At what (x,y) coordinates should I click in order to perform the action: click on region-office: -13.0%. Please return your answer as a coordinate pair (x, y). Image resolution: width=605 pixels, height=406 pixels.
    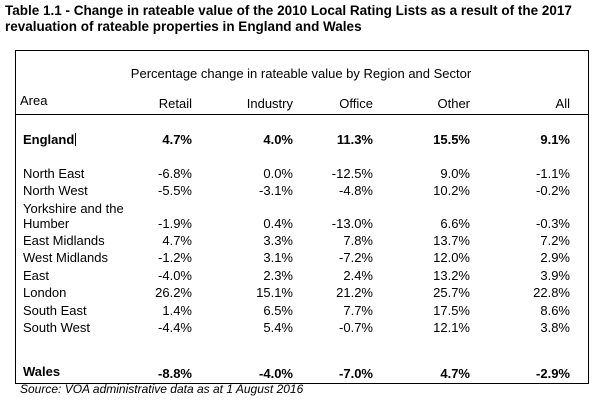
    Looking at the image, I should click on (352, 223).